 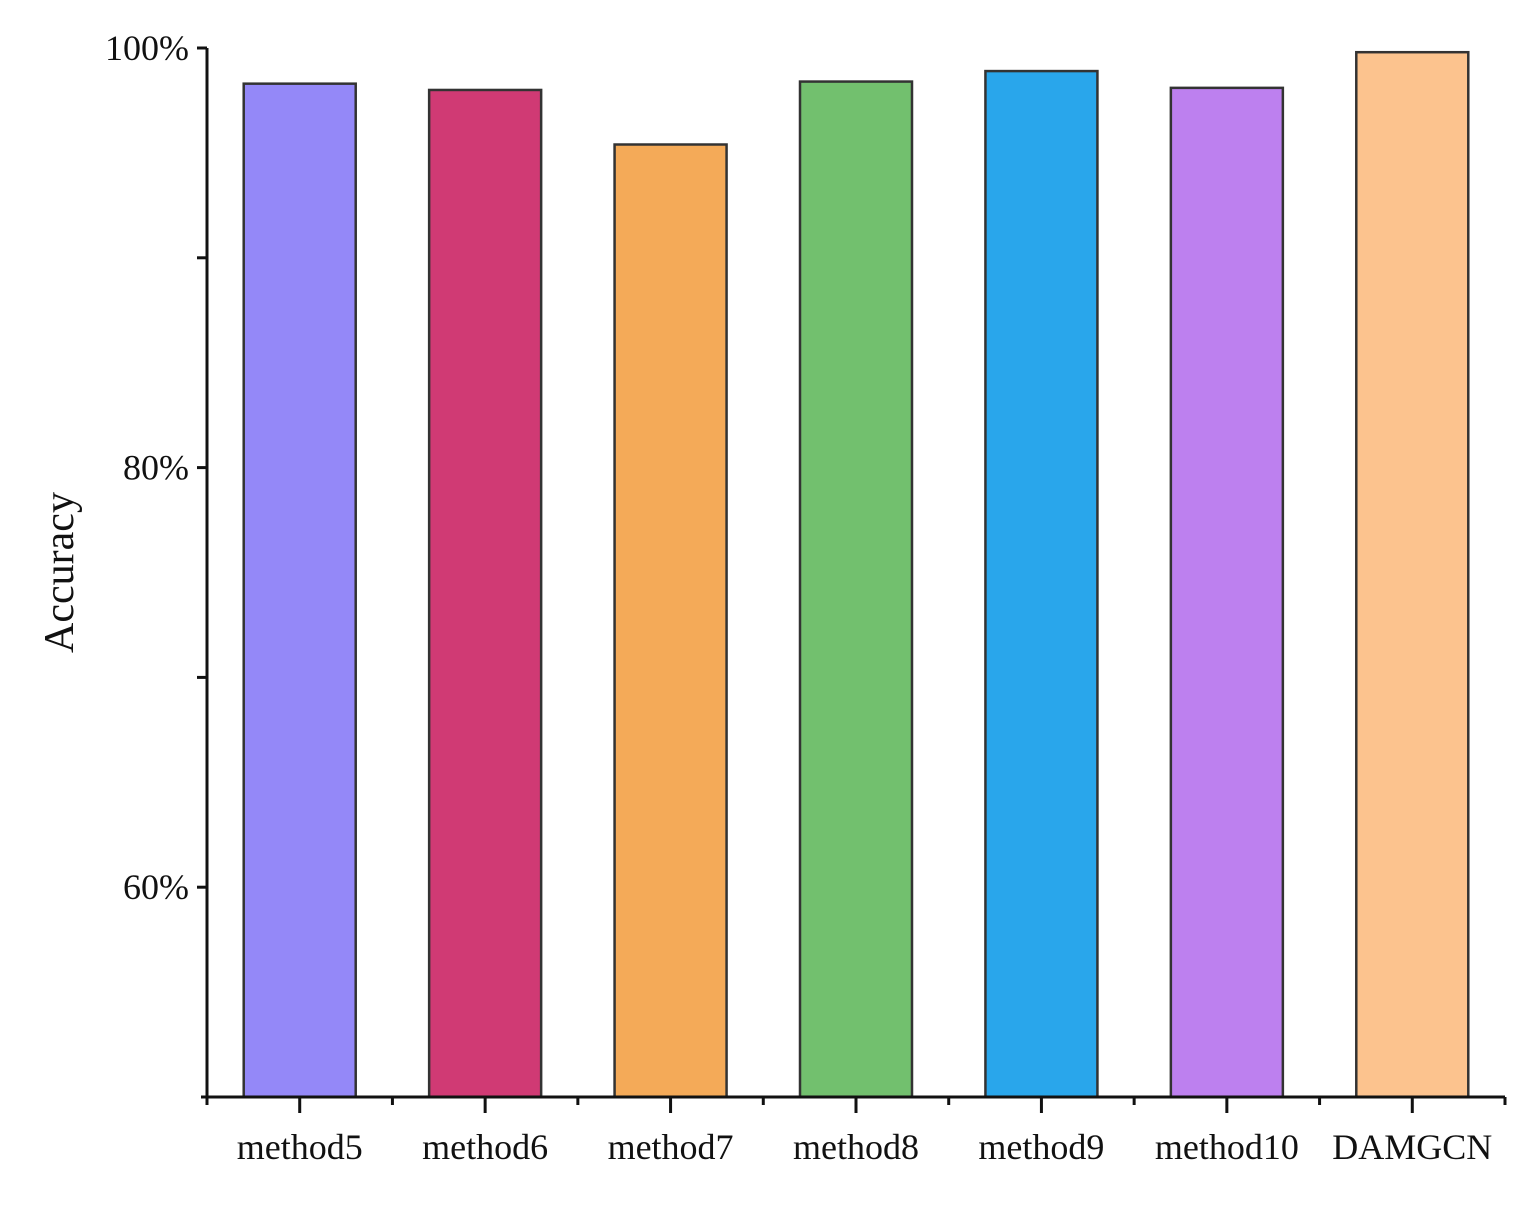 I want to click on bar-method10, so click(x=1227, y=592).